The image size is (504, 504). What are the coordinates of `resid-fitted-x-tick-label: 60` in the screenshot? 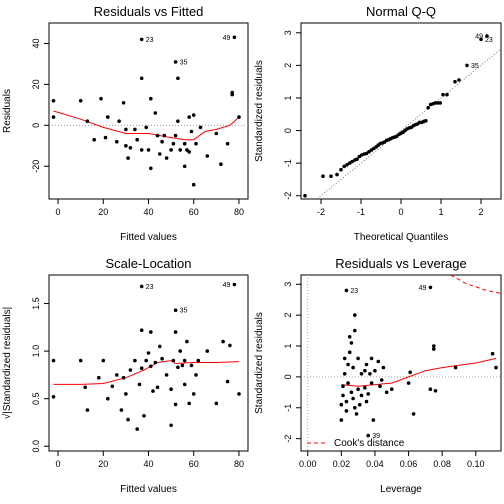 It's located at (194, 212).